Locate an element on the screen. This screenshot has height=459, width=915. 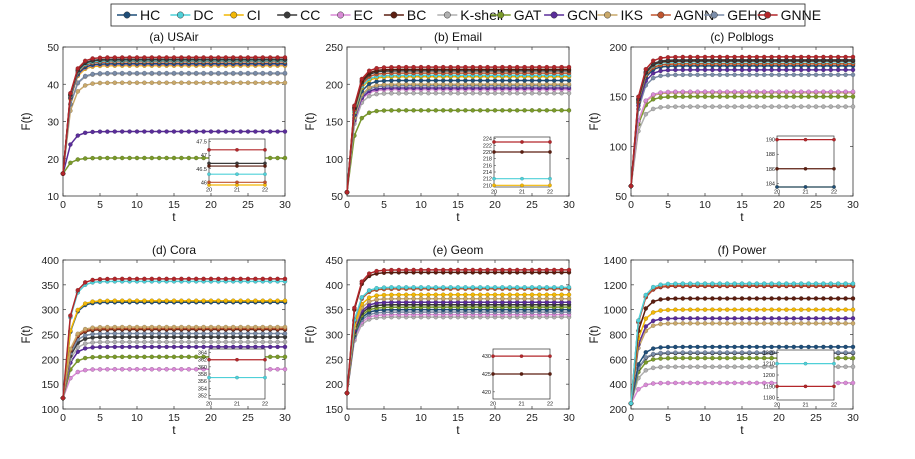
inset-series-dc is located at coordinates (237, 174).